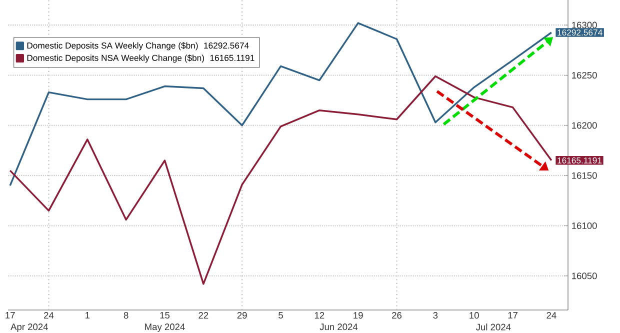  What do you see at coordinates (226, 45) in the screenshot?
I see `text: 16292.5674` at bounding box center [226, 45].